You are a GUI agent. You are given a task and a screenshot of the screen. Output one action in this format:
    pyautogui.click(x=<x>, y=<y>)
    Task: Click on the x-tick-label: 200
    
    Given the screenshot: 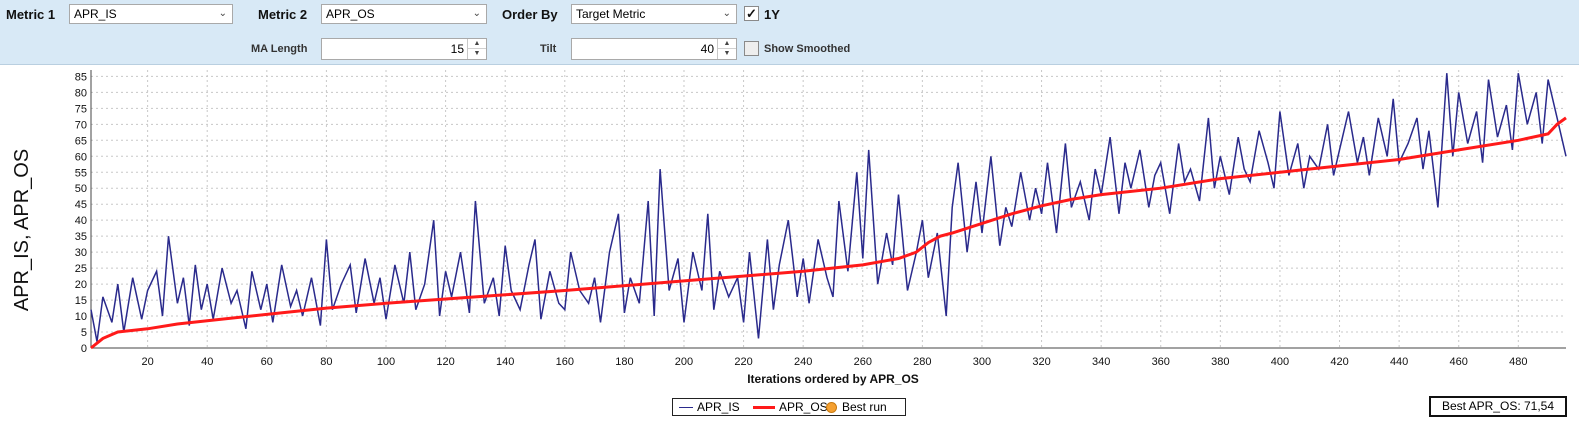 What is the action you would take?
    pyautogui.click(x=684, y=362)
    